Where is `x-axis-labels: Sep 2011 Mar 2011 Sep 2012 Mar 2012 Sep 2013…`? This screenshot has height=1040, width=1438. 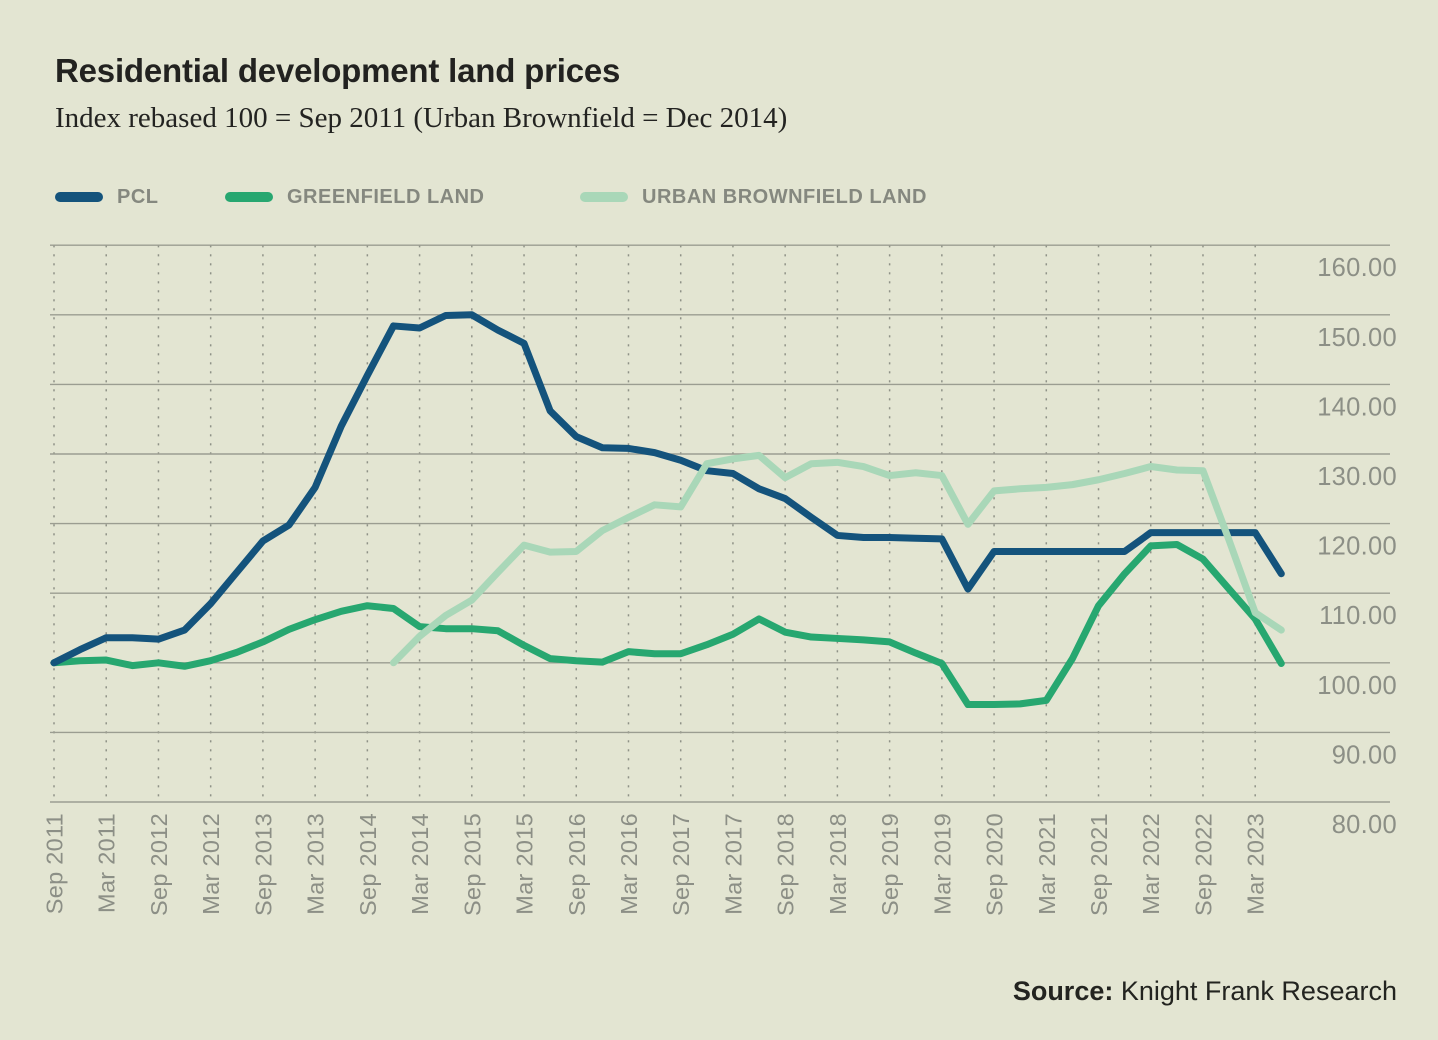
x-axis-labels: Sep 2011 Mar 2011 Sep 2012 Mar 2012 Sep 2013… is located at coordinates (655, 864).